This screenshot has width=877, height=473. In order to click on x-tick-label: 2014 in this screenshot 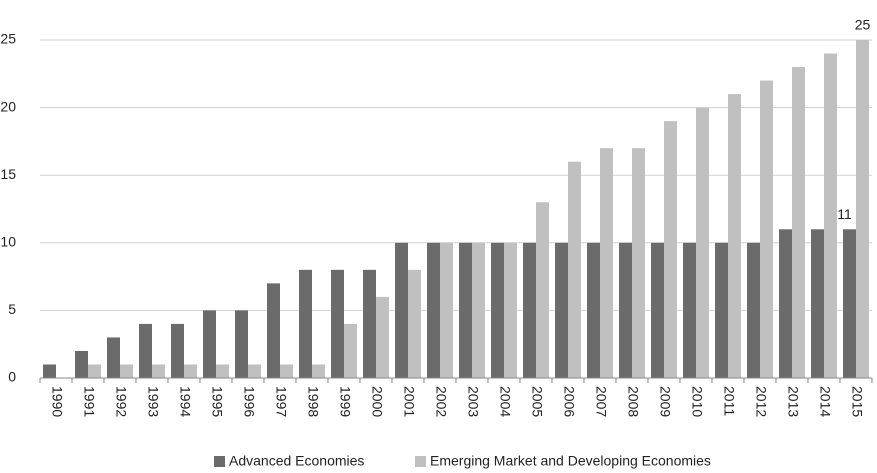, I will do `click(825, 401)`.